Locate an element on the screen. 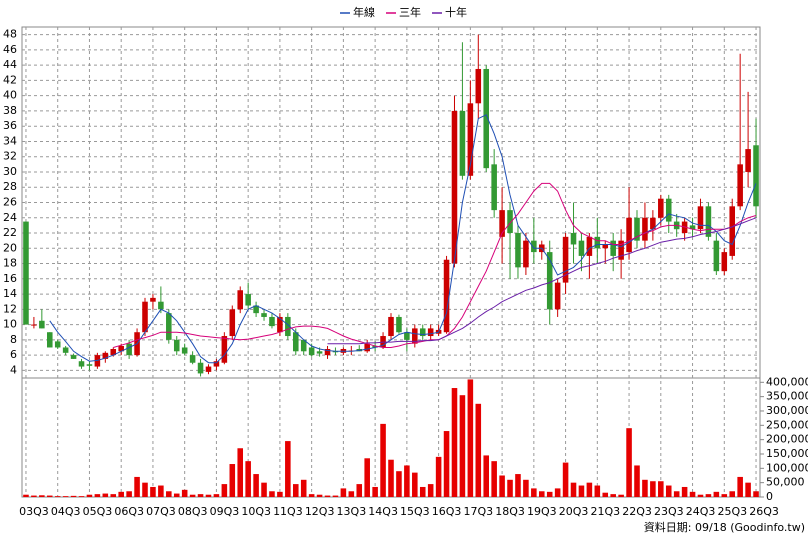  x-tick-label: 12Q3 is located at coordinates (320, 511).